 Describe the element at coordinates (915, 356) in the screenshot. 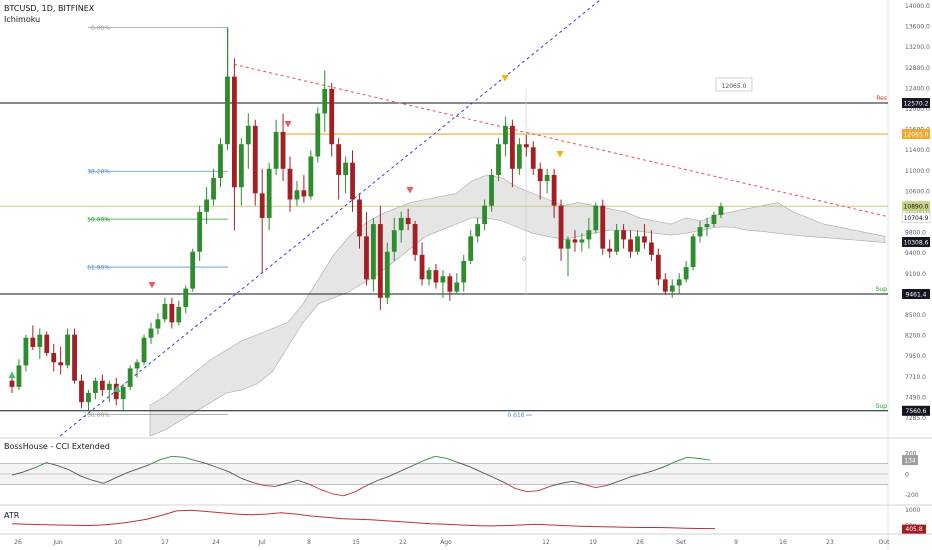

I see `price-tick-label: 7950.0` at that location.